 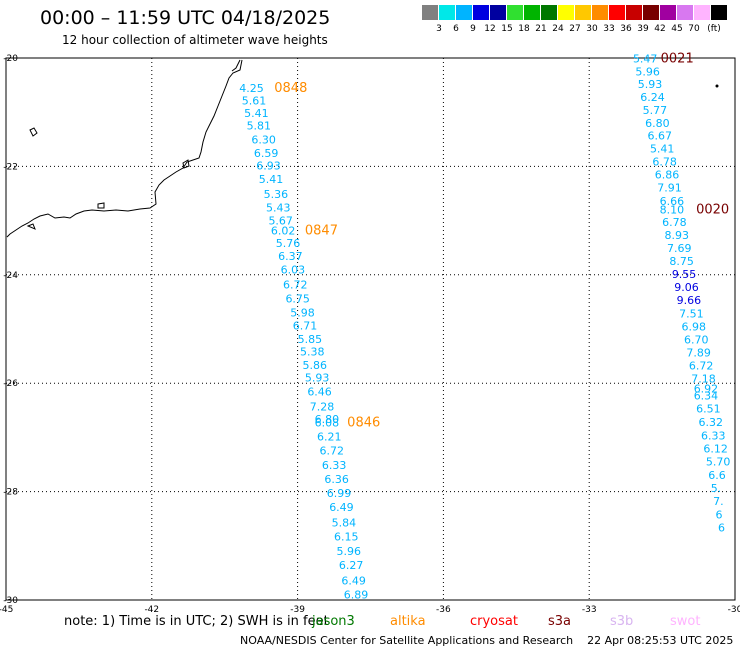 I want to click on west-track-value: 5.98, so click(x=302, y=313).